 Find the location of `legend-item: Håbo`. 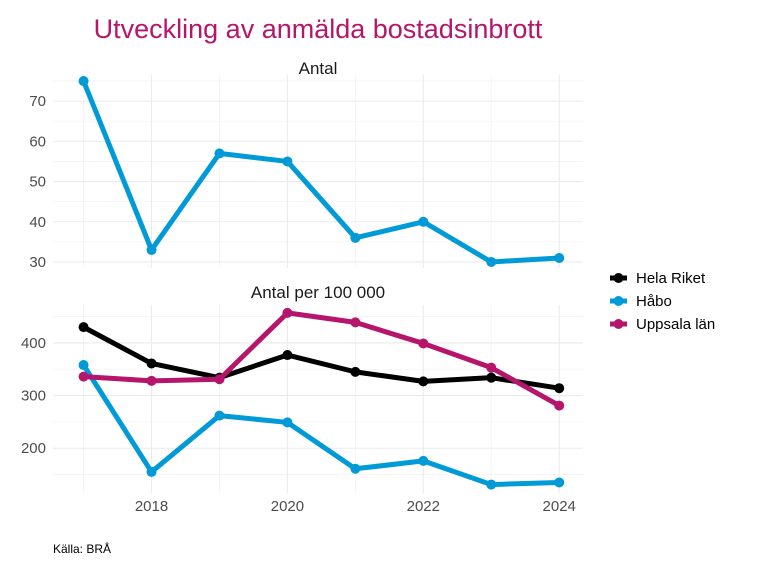

legend-item: Håbo is located at coordinates (641, 301).